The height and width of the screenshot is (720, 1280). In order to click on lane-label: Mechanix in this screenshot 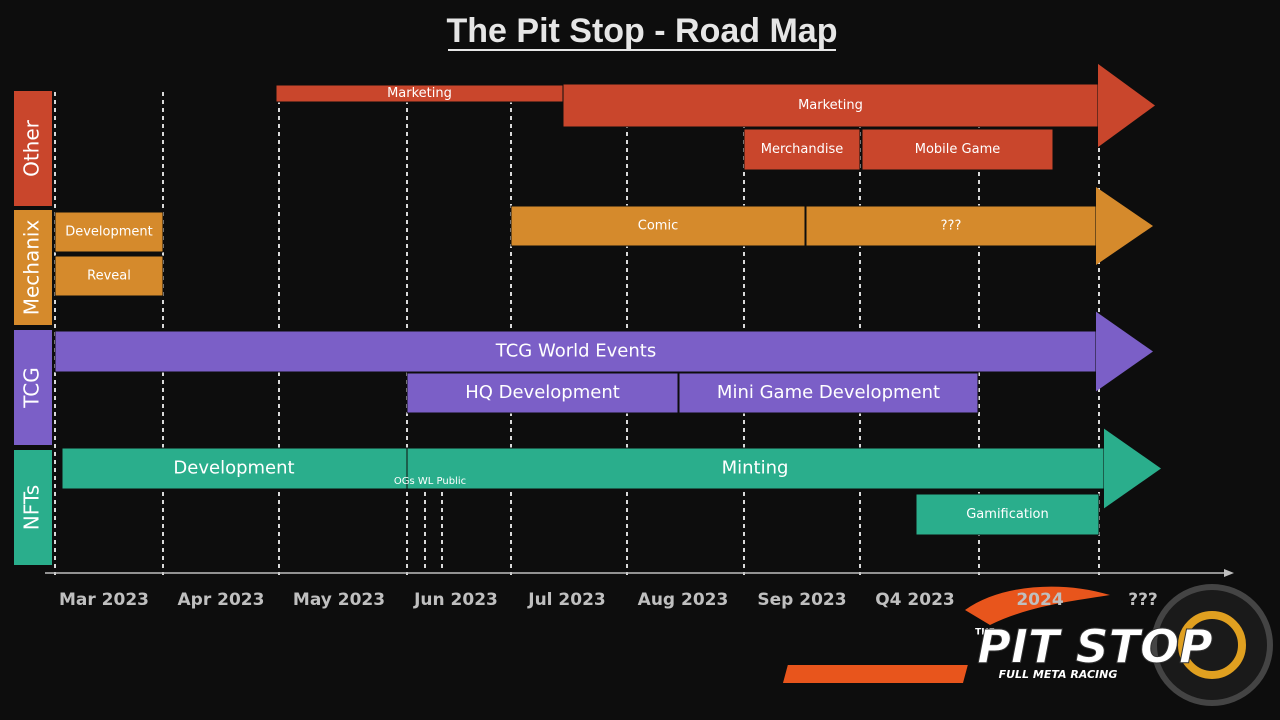, I will do `click(32, 268)`.